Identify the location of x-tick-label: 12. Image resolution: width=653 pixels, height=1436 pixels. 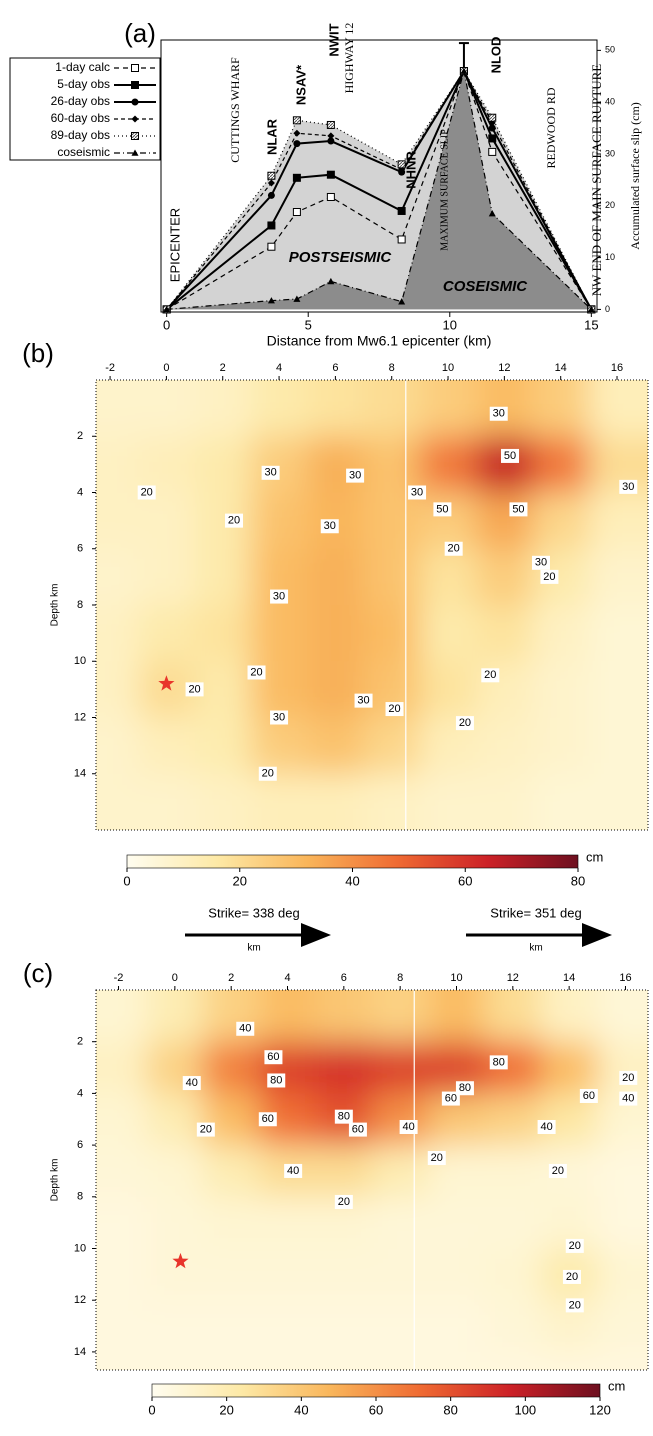
(504, 368).